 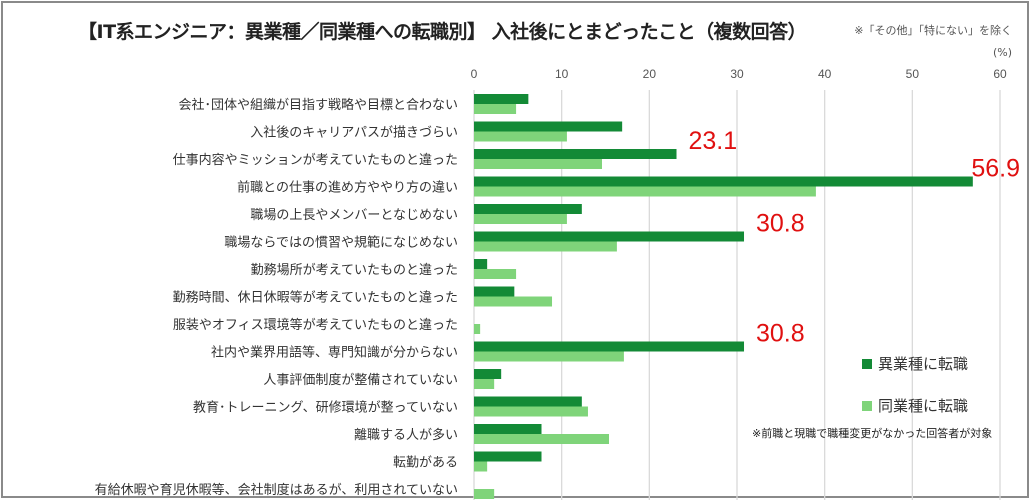 What do you see at coordinates (923, 364) in the screenshot?
I see `legend-label-series1: 異業種に転職` at bounding box center [923, 364].